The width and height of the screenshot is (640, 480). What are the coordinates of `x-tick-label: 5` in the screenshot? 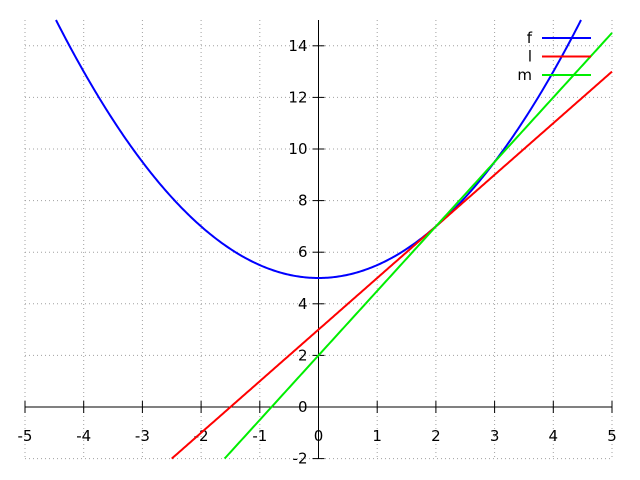 It's located at (612, 436).